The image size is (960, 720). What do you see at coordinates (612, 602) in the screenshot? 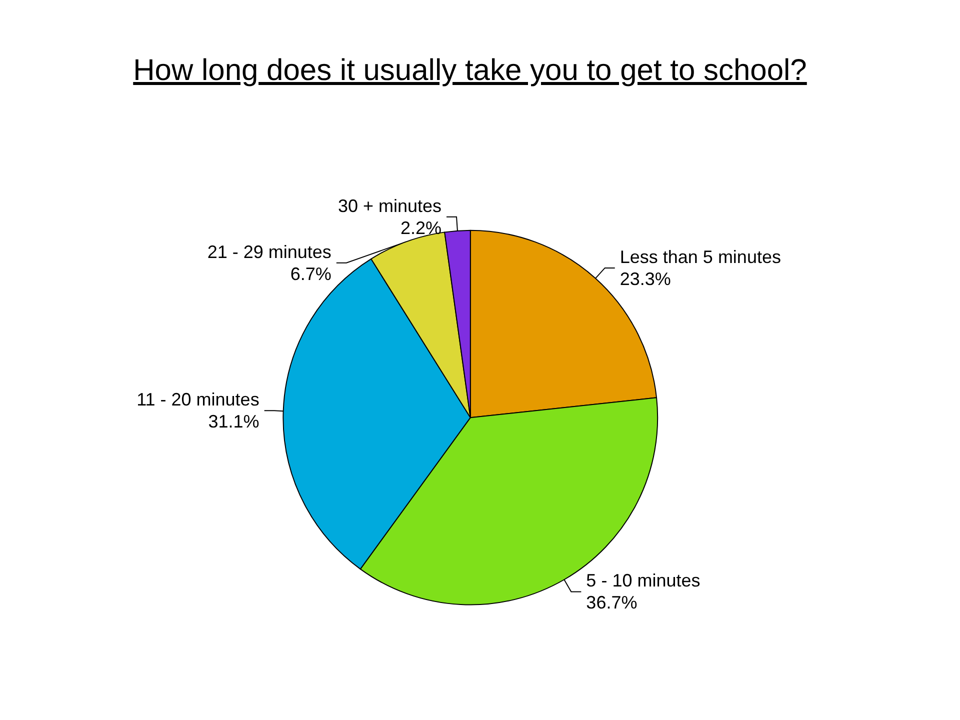
I see `data-label: 36.7%` at bounding box center [612, 602].